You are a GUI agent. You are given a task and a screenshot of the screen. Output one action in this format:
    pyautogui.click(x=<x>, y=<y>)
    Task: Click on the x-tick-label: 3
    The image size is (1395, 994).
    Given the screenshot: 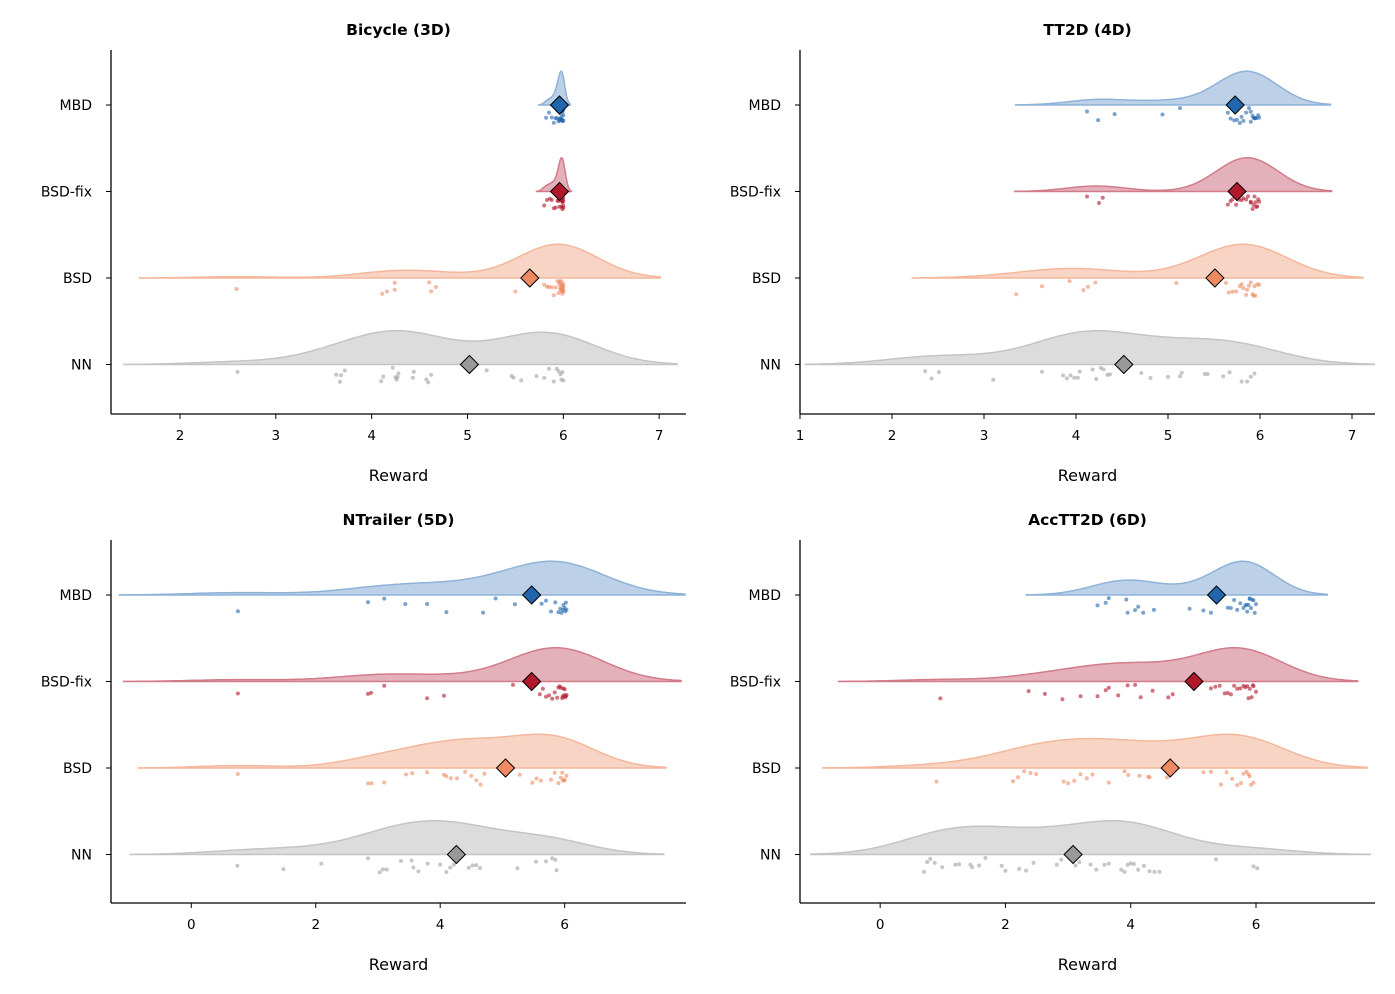 What is the action you would take?
    pyautogui.click(x=276, y=436)
    